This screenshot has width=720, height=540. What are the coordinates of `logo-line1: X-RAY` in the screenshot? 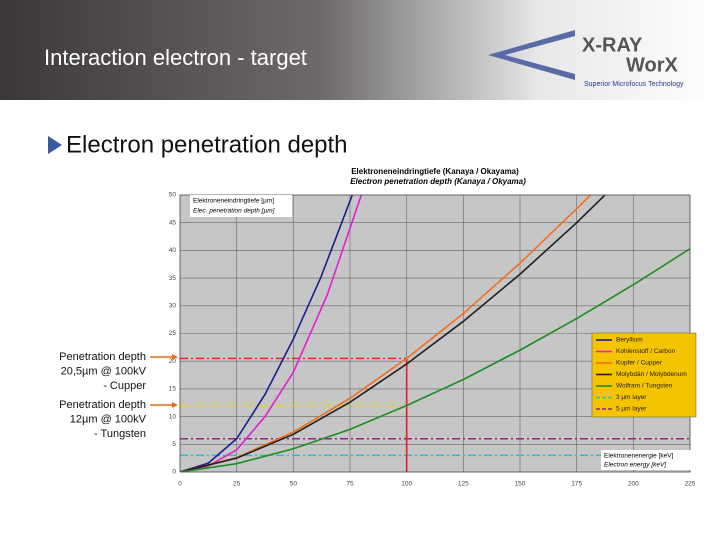 It's located at (612, 45).